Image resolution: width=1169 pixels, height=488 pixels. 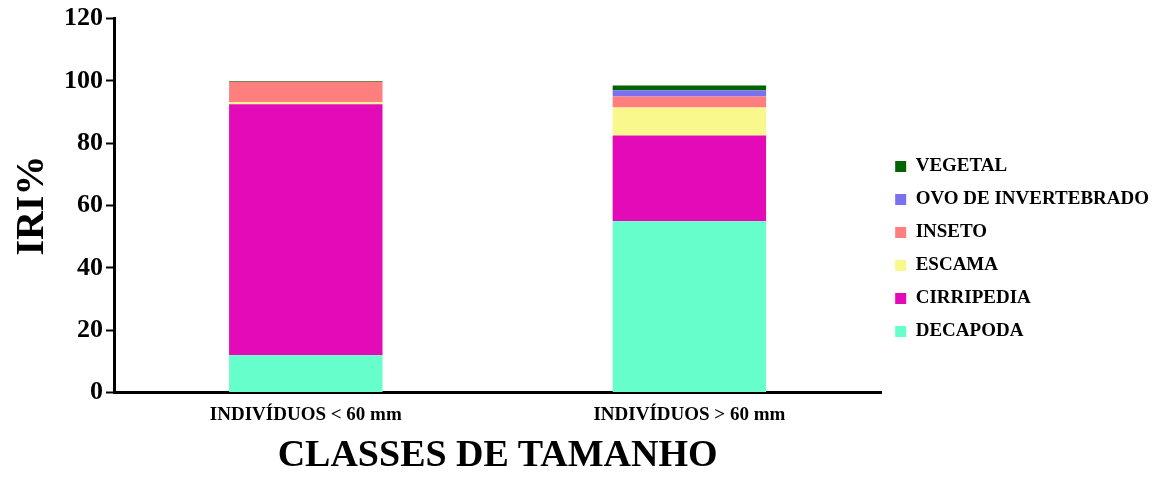 I want to click on legend-label: INSETO, so click(x=951, y=231).